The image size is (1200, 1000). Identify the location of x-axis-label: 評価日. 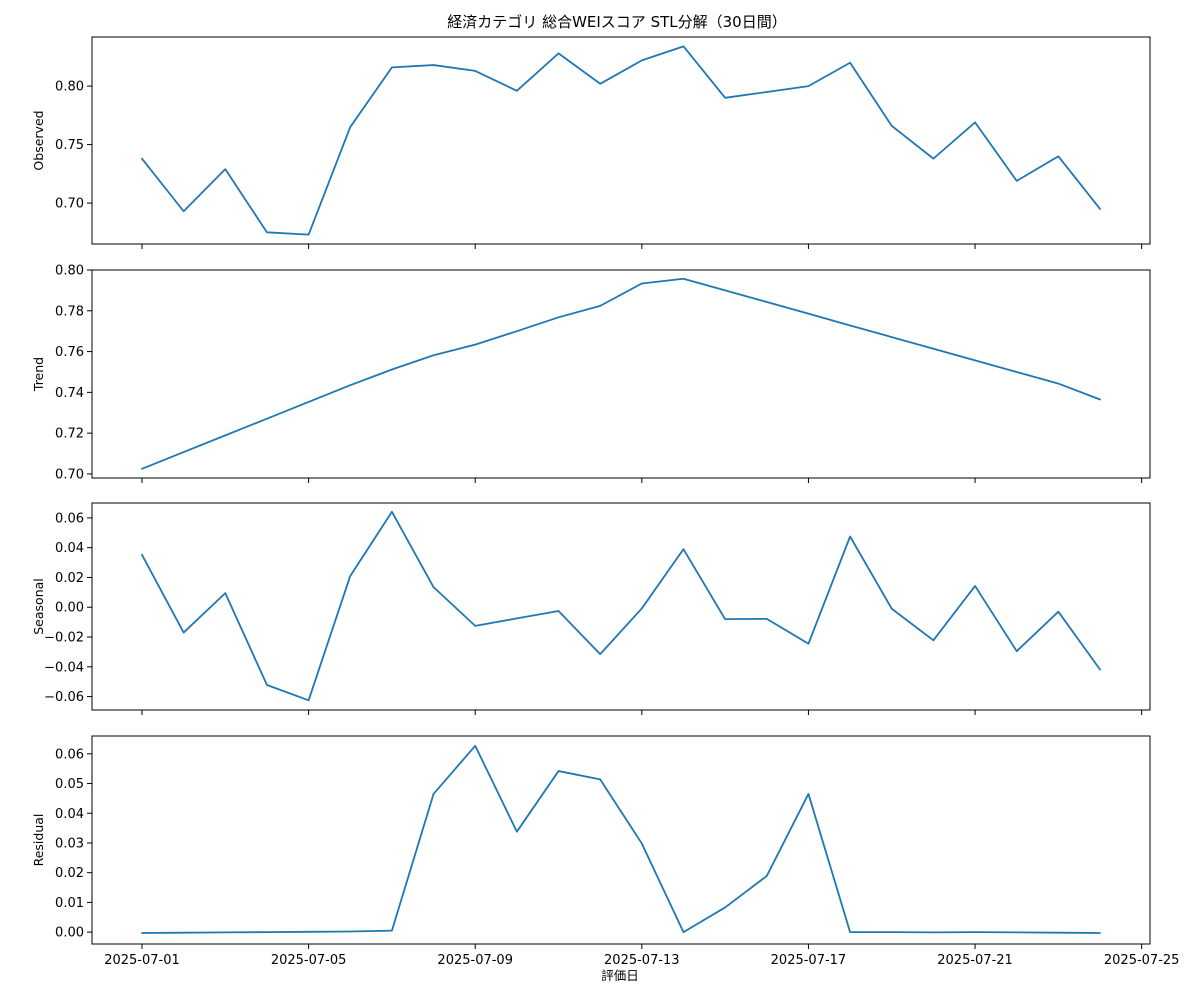
(620, 975).